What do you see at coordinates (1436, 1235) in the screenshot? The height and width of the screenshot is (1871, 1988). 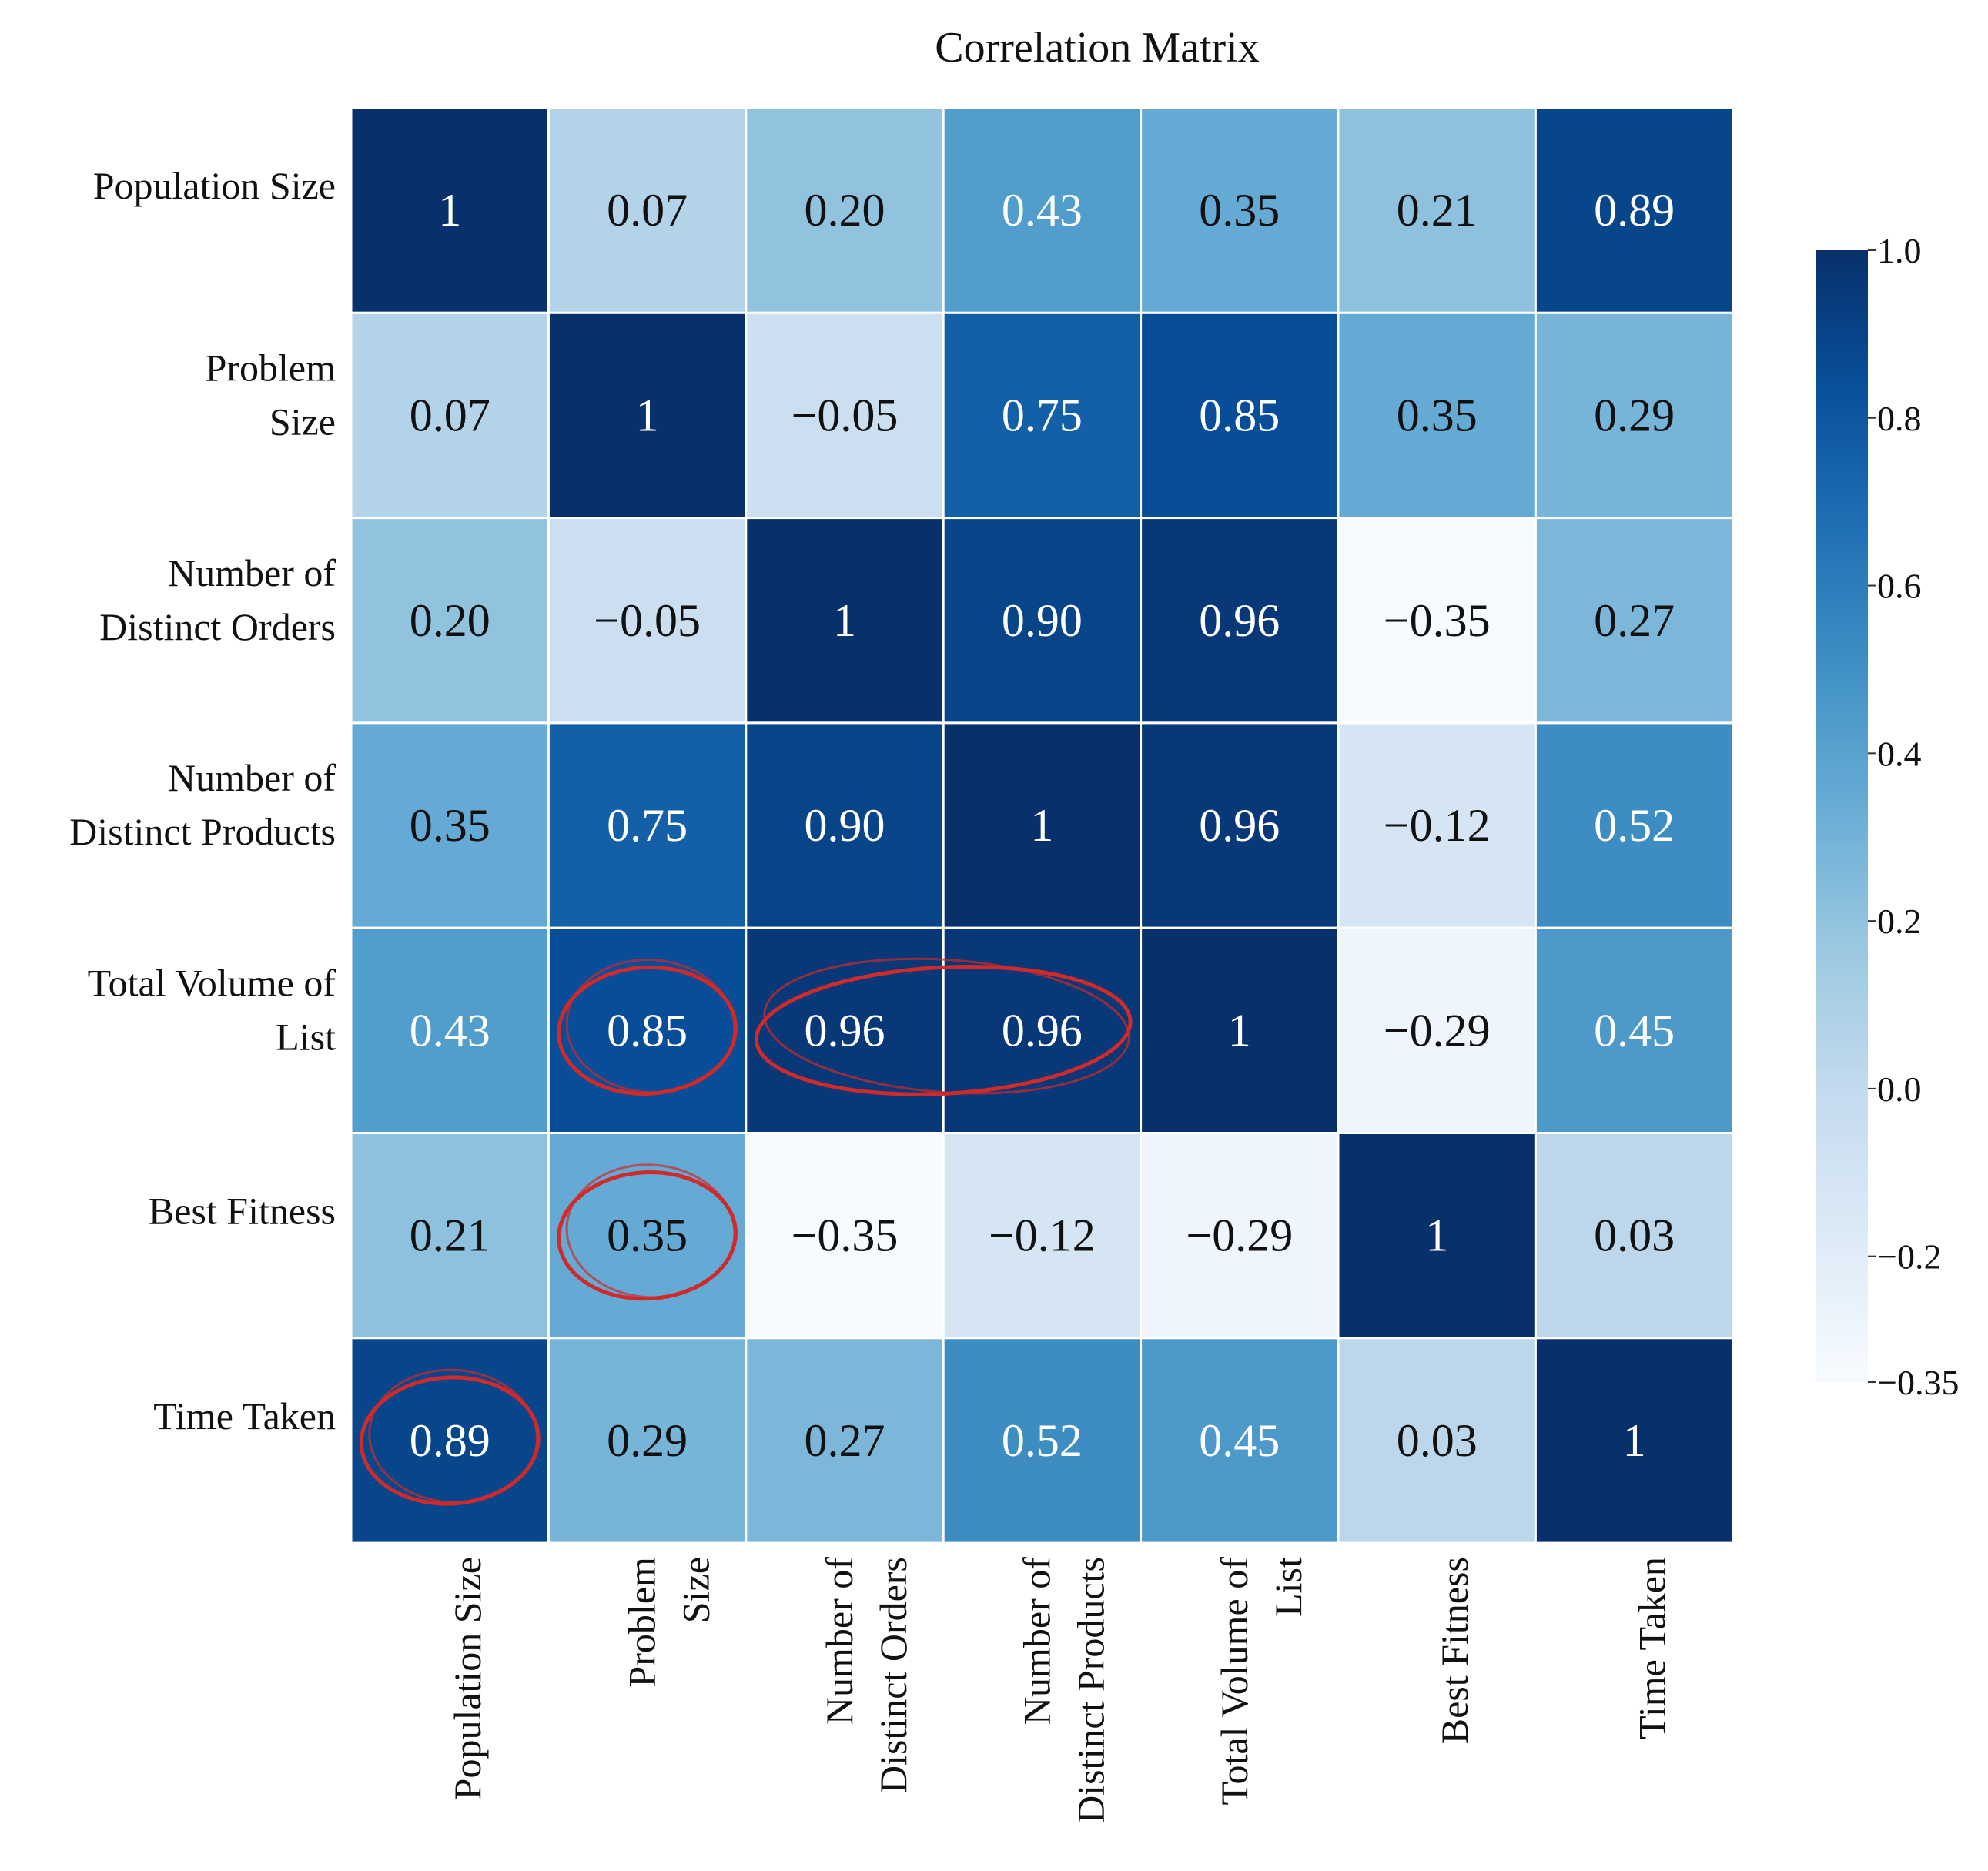 I see `cell-value-r5-c5: 1` at bounding box center [1436, 1235].